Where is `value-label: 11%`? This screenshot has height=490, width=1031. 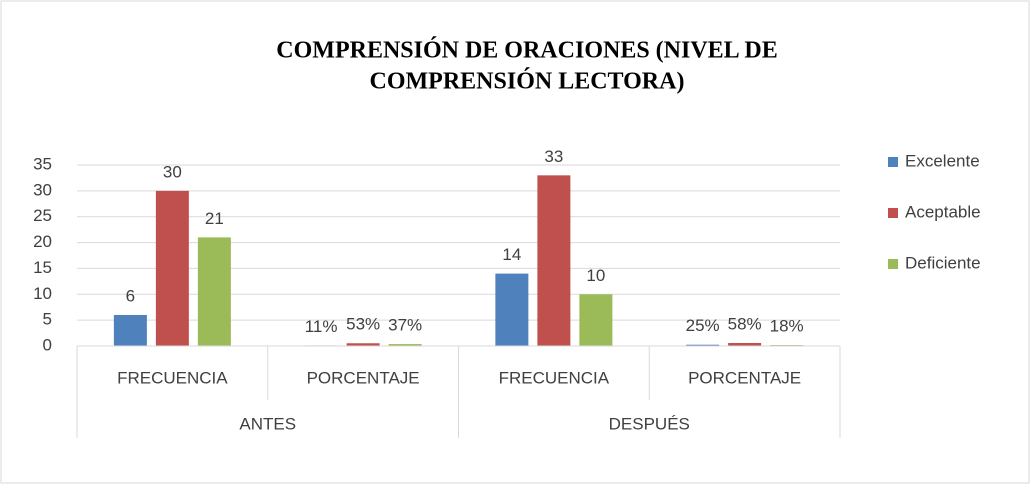 value-label: 11% is located at coordinates (321, 326).